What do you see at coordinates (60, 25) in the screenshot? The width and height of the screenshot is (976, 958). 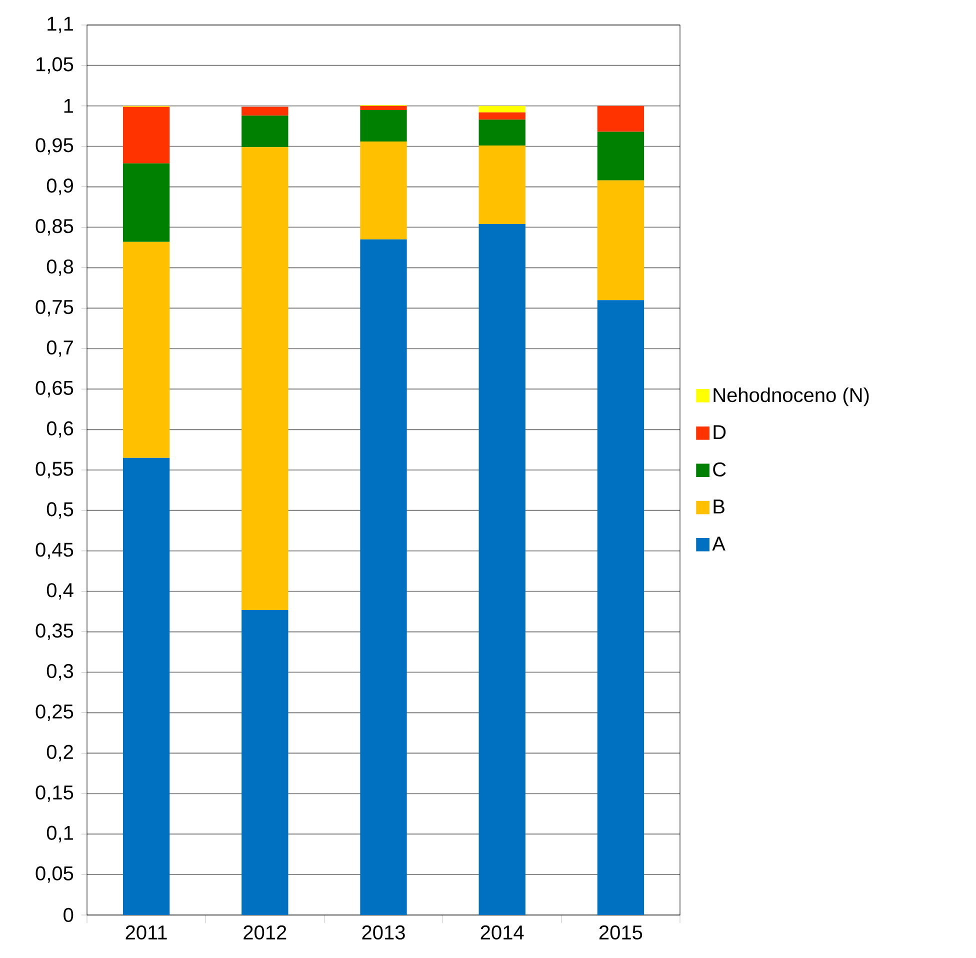 I see `y-tick-label: 1,1` at bounding box center [60, 25].